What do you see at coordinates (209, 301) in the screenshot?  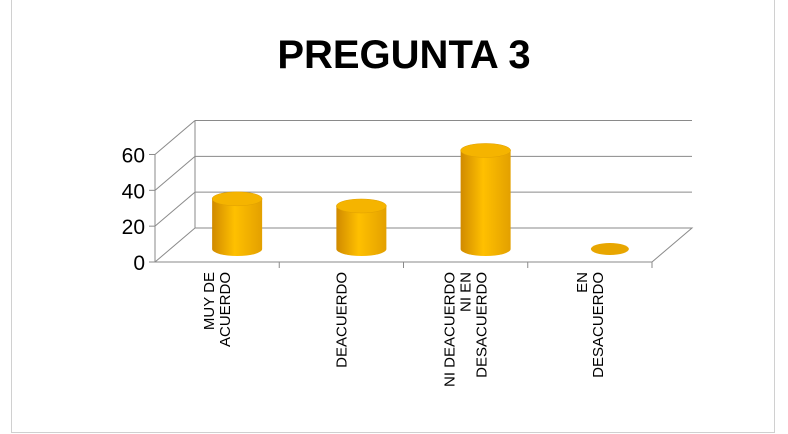 I see `x-category-label: MUY DE` at bounding box center [209, 301].